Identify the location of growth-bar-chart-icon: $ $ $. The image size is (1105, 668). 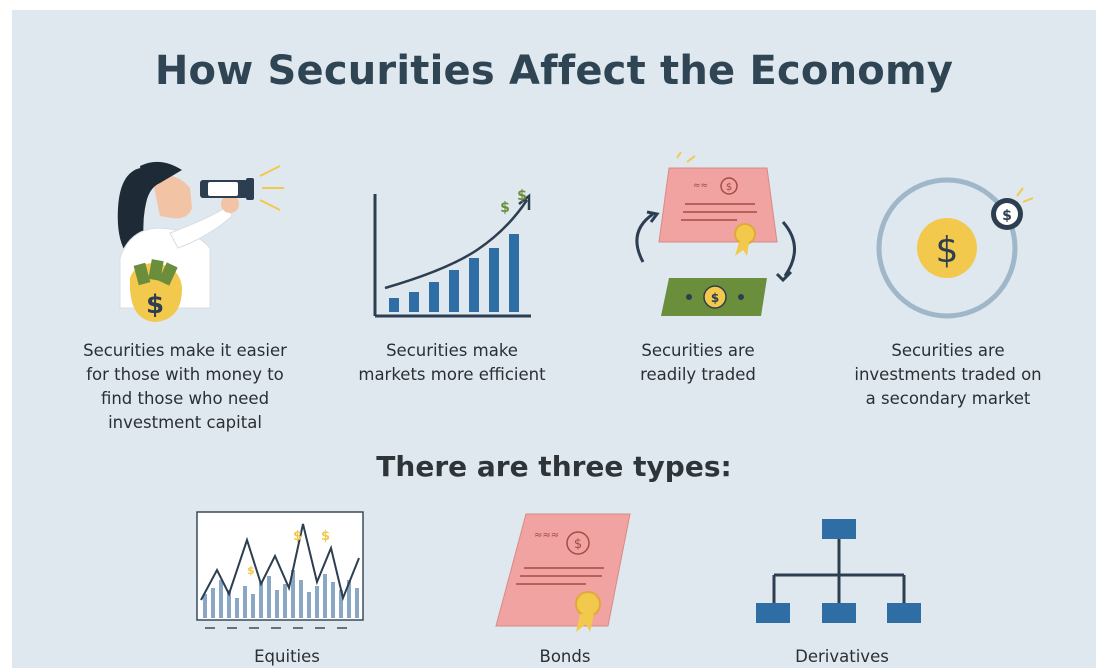
(452, 253).